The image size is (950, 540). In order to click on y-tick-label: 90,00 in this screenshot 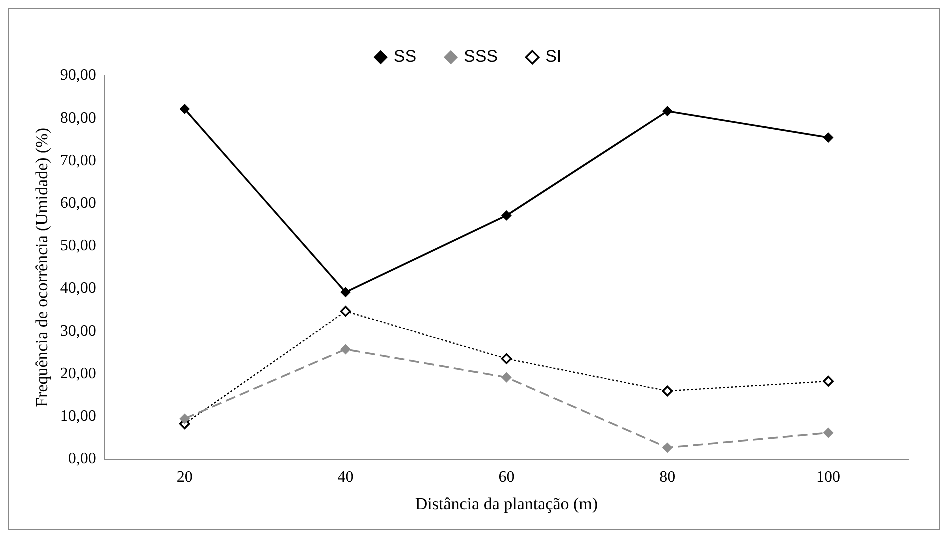, I will do `click(78, 75)`.